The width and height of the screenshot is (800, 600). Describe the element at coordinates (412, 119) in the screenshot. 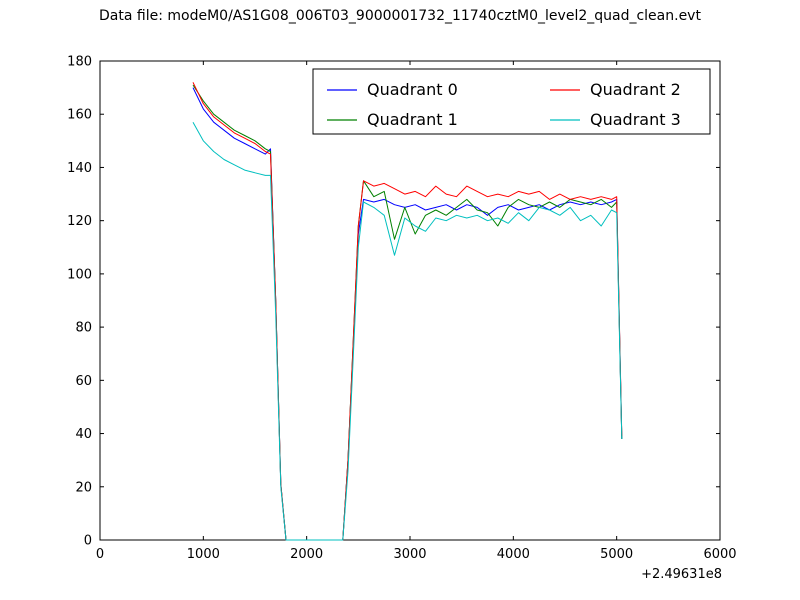

I see `legend-label-quadrant-1: Quadrant 1` at that location.